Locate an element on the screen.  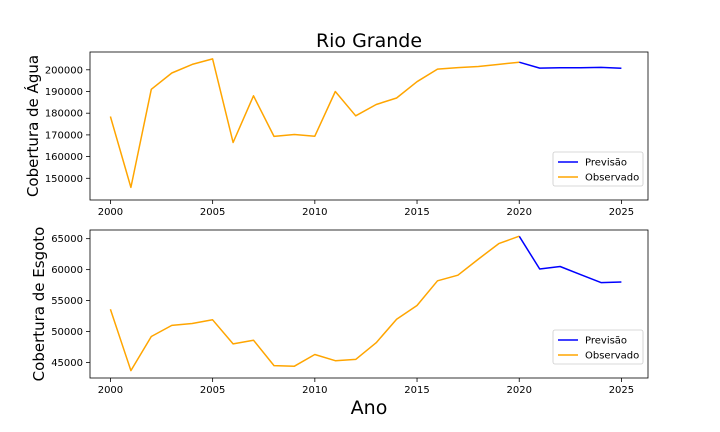
y-axis-label: Cobertura de Água is located at coordinates (32, 126).